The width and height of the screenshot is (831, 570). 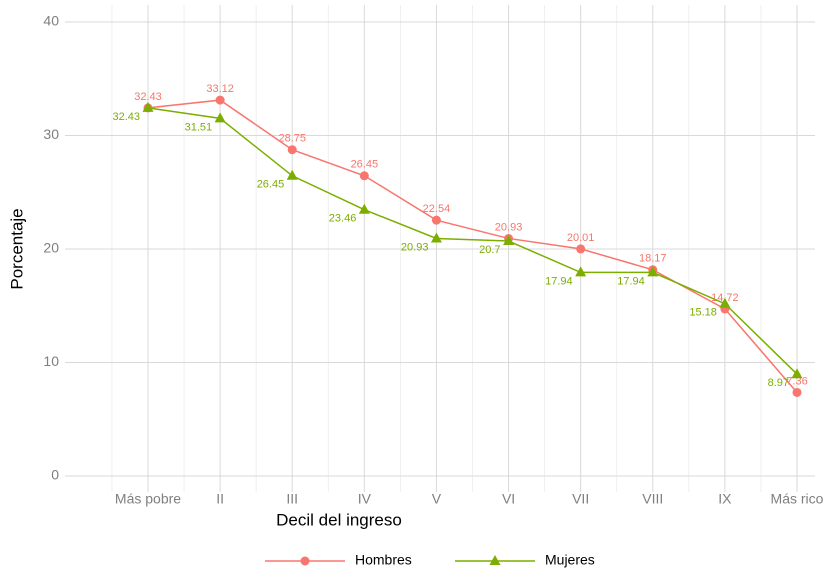 I want to click on y-tick-label: 0, so click(x=55, y=475).